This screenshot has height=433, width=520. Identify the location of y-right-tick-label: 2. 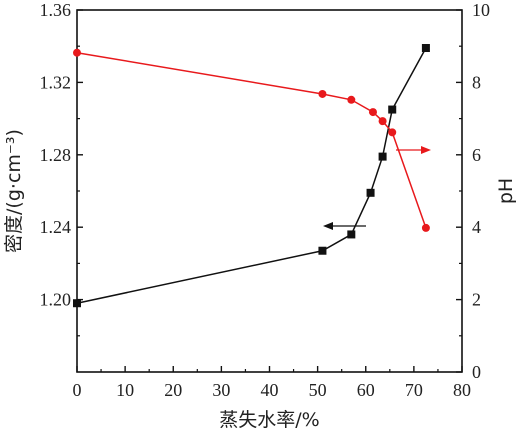
(476, 300).